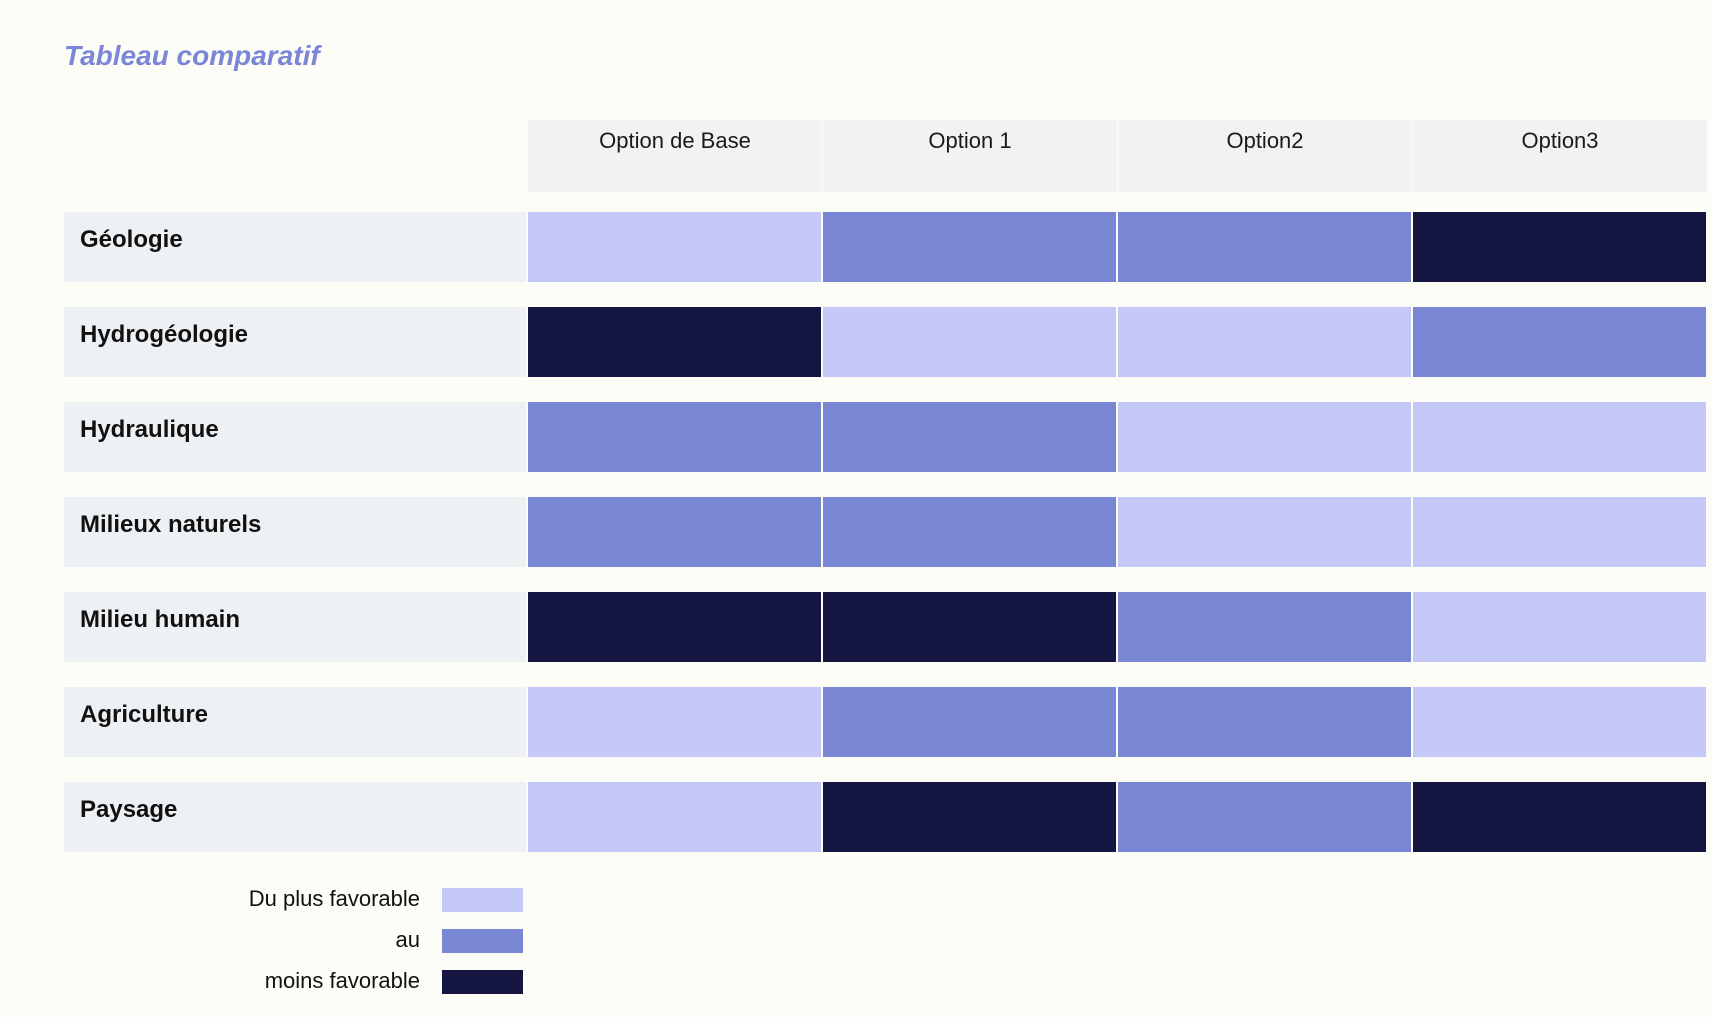 Image resolution: width=1712 pixels, height=1017 pixels. I want to click on legend-label: moins favorable, so click(342, 980).